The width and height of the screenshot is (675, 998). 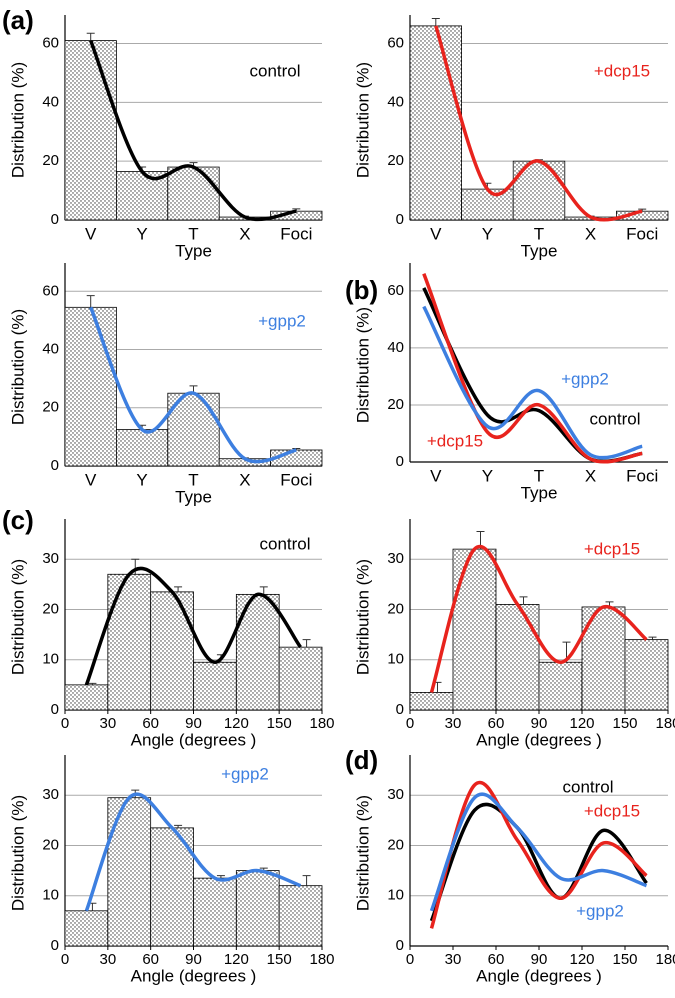 What do you see at coordinates (361, 760) in the screenshot?
I see `panel-label: (d)` at bounding box center [361, 760].